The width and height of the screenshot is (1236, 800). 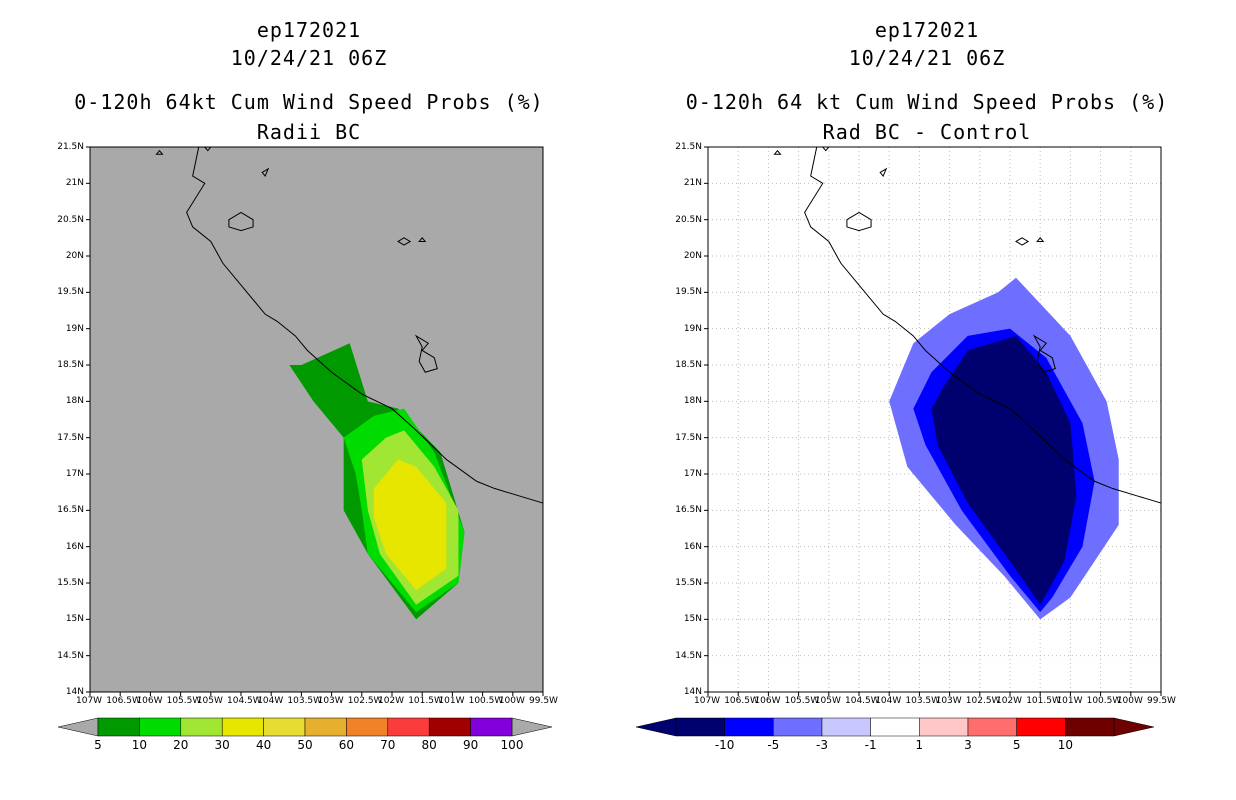 I want to click on y-tick-label: 19.5N, so click(x=688, y=292).